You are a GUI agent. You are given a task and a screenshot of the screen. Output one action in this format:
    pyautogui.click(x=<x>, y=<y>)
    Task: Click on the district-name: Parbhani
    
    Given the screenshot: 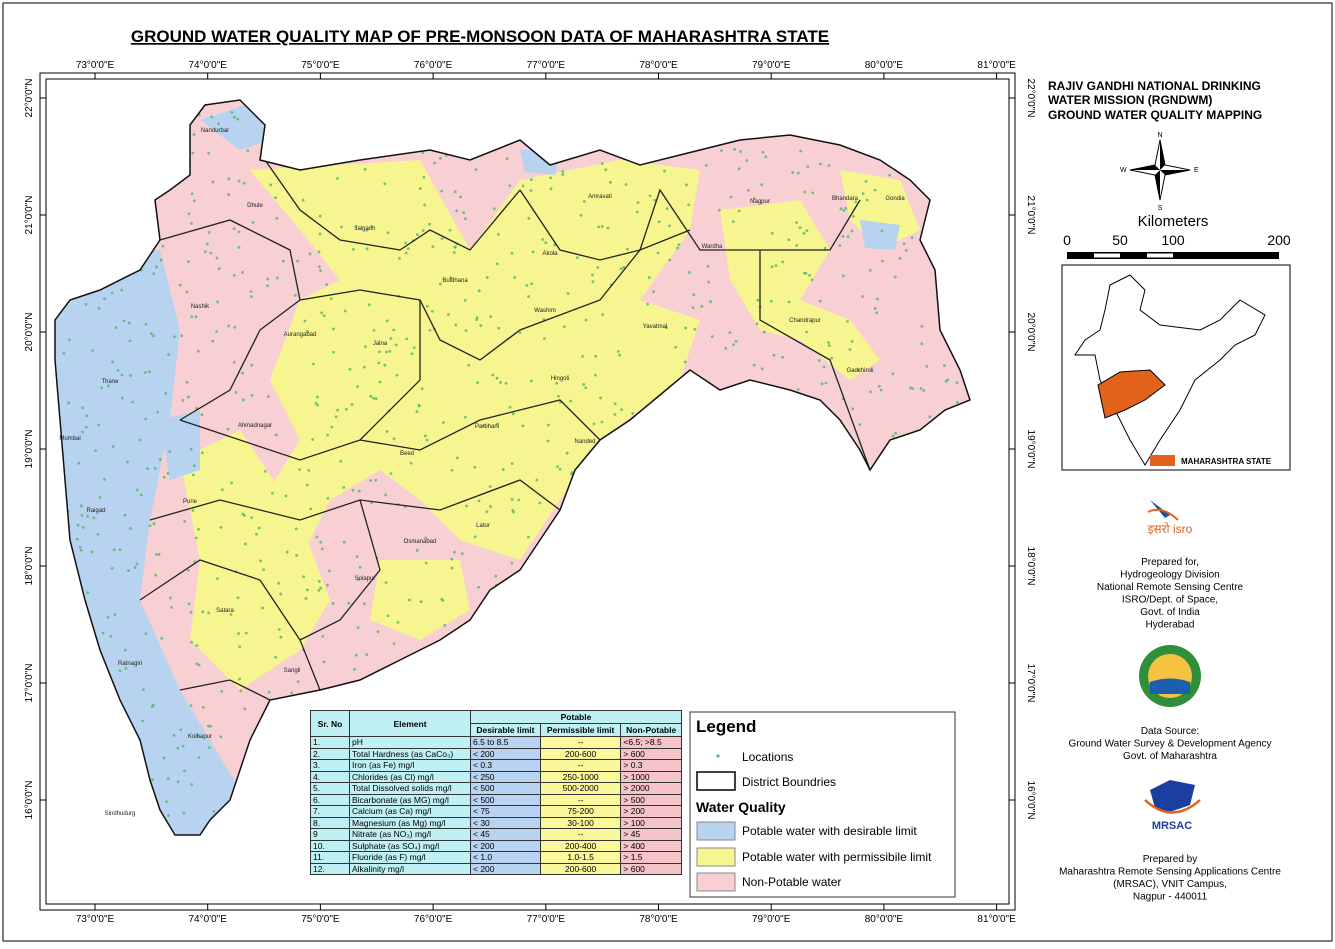 What is the action you would take?
    pyautogui.click(x=487, y=427)
    